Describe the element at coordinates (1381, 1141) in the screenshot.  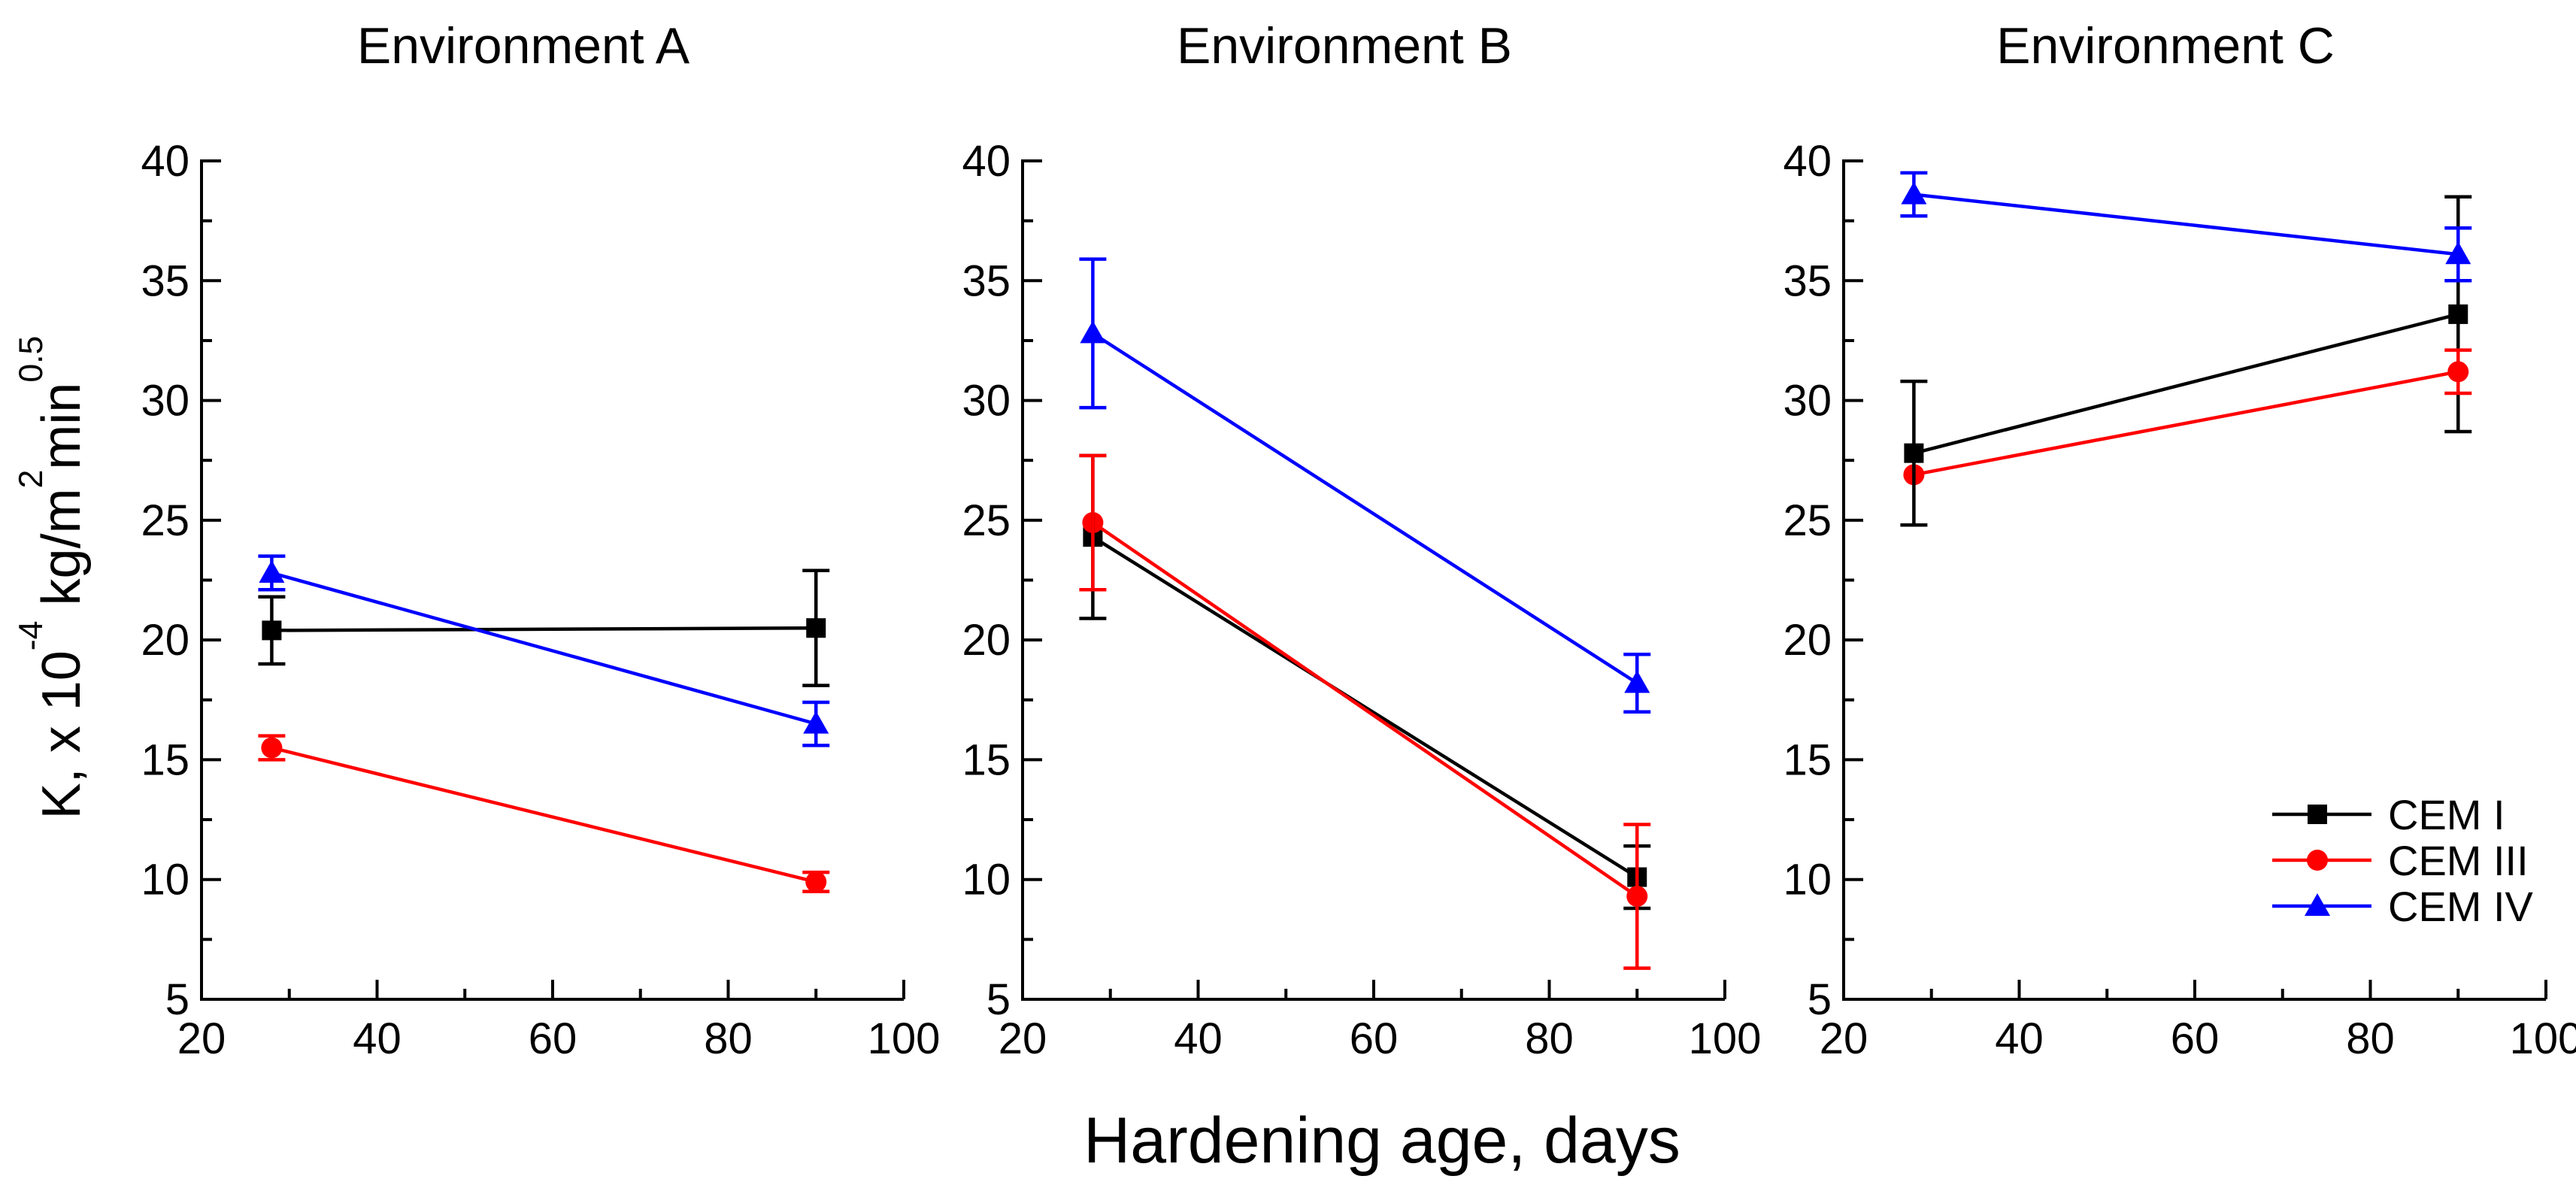
I see `x-axis-label: Hardening age, days` at that location.